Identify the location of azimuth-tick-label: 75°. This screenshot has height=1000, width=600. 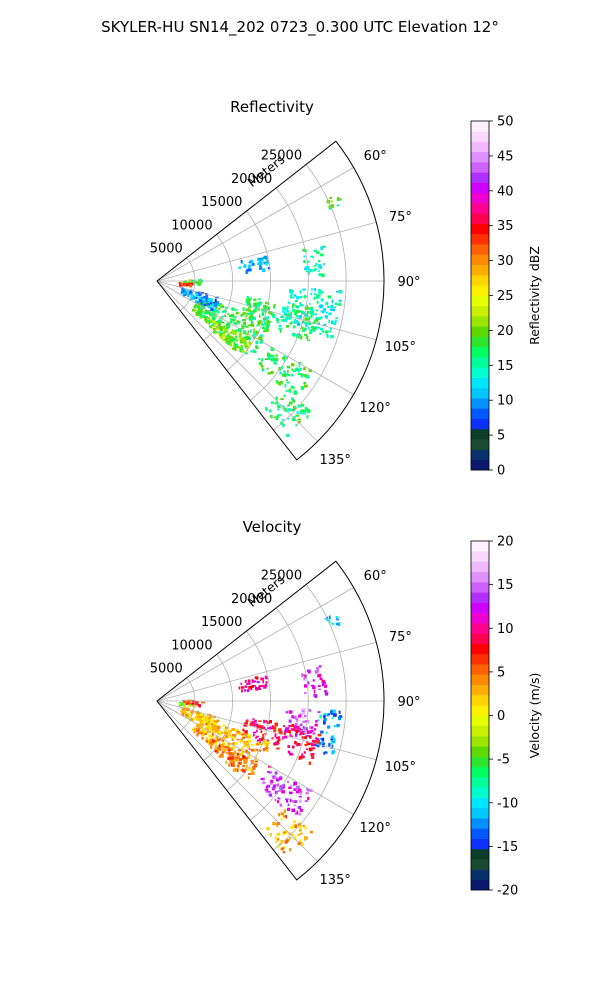
(400, 637).